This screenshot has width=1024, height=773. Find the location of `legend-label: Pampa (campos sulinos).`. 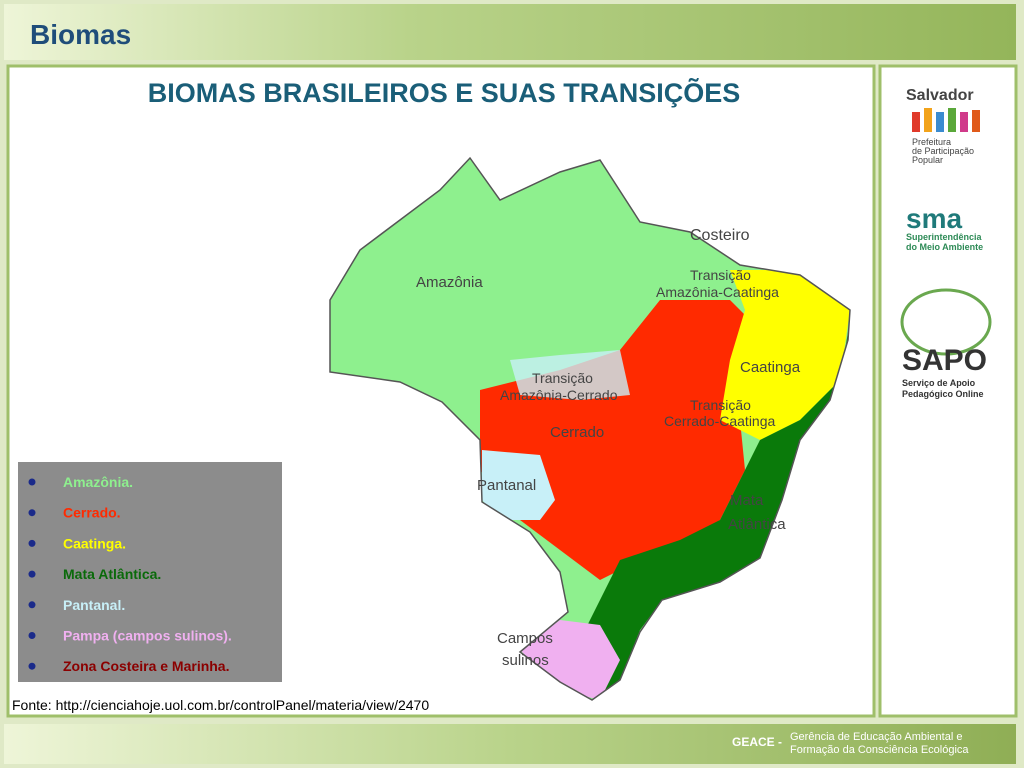

legend-label: Pampa (campos sulinos). is located at coordinates (147, 636).